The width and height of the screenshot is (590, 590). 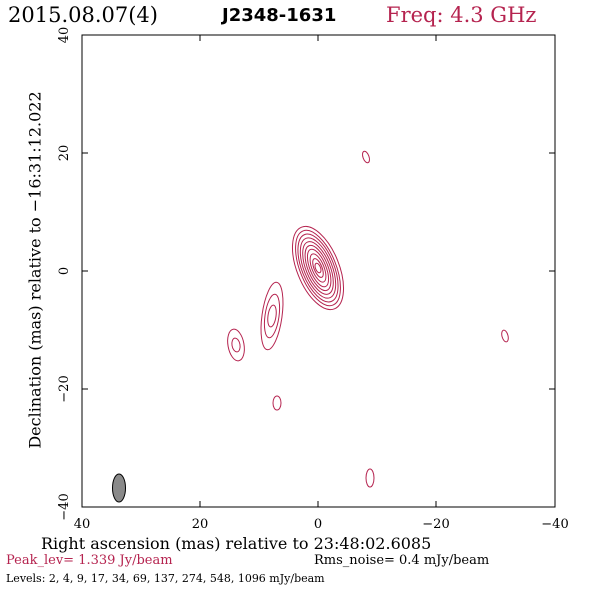 What do you see at coordinates (64, 35) in the screenshot?
I see `ytick-label: 40` at bounding box center [64, 35].